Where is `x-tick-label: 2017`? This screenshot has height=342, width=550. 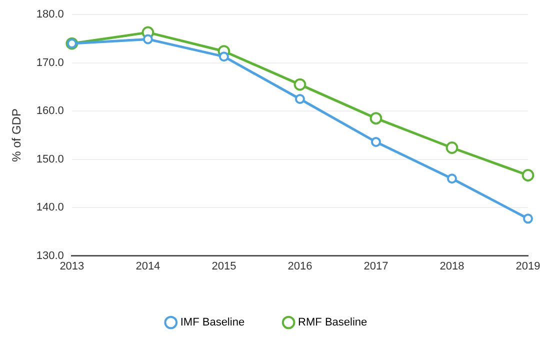 x-tick-label: 2017 is located at coordinates (376, 266).